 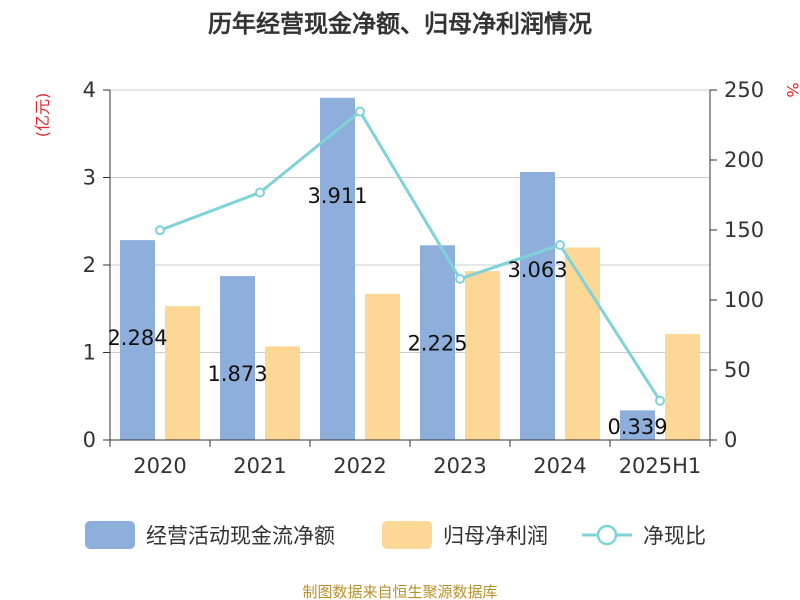 What do you see at coordinates (400, 24) in the screenshot?
I see `chart-title: 历年经营现金净额、归母净利润情况` at bounding box center [400, 24].